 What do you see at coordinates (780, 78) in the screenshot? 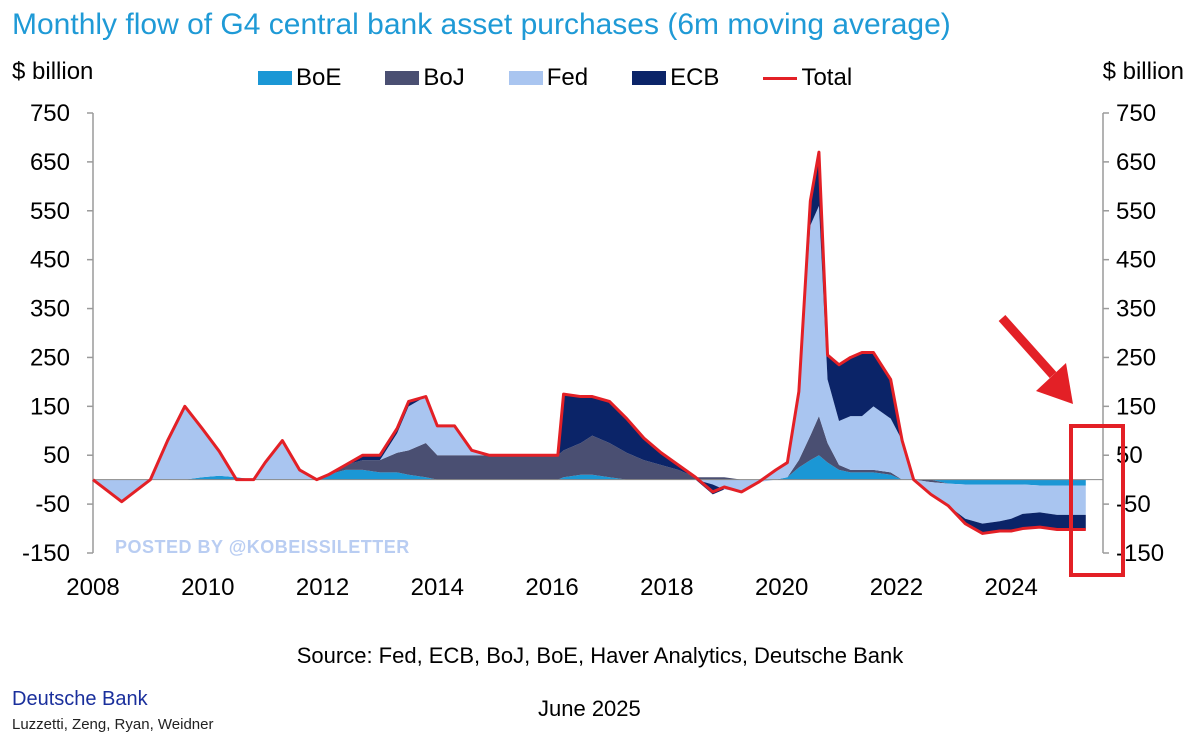
I see `legend-line-total` at bounding box center [780, 78].